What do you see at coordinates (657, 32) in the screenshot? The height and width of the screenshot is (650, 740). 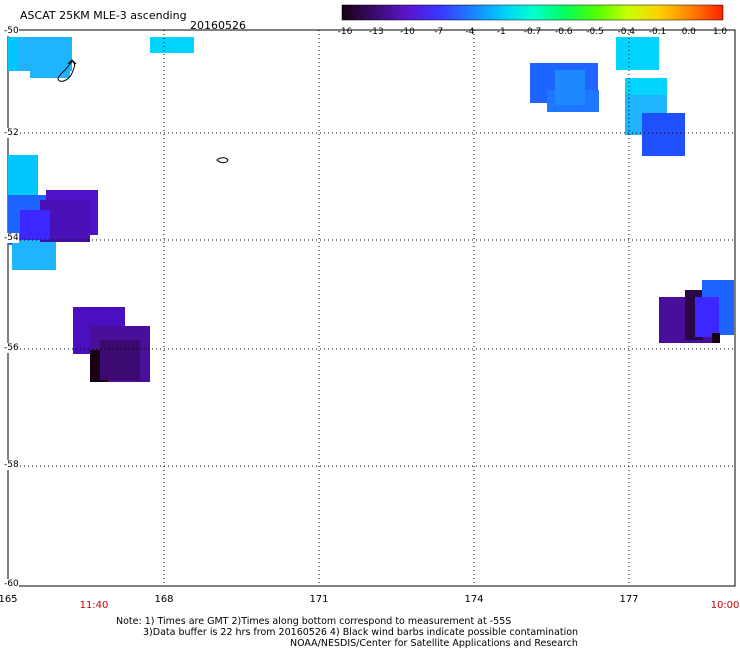 I see `colorbar-tick-label: -0.1` at bounding box center [657, 32].